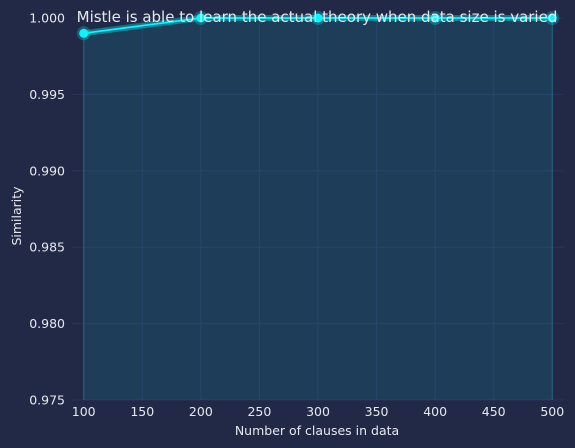  What do you see at coordinates (201, 411) in the screenshot?
I see `x-tick-label: 200` at bounding box center [201, 411].